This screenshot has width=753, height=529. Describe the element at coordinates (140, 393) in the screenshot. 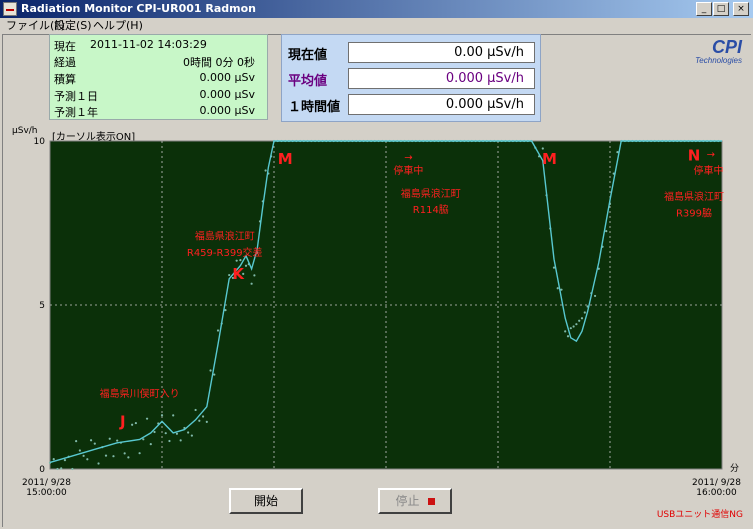

I see `location-annotation: 福島県川俣町入り` at that location.